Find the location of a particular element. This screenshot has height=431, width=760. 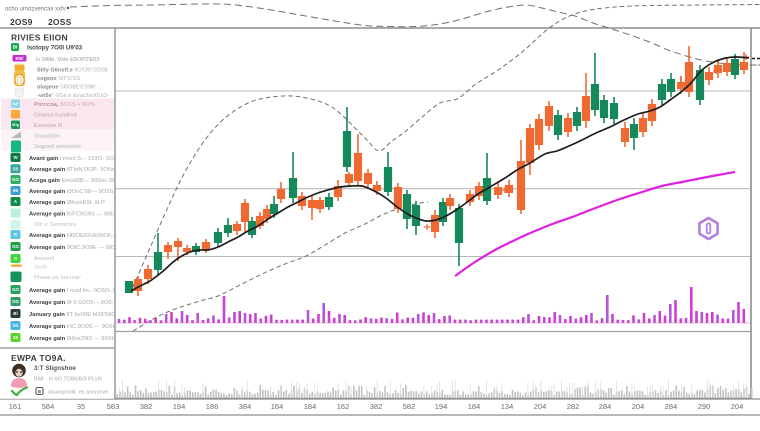

svg-text: Cexpos hundred is located at coordinates (55, 116).